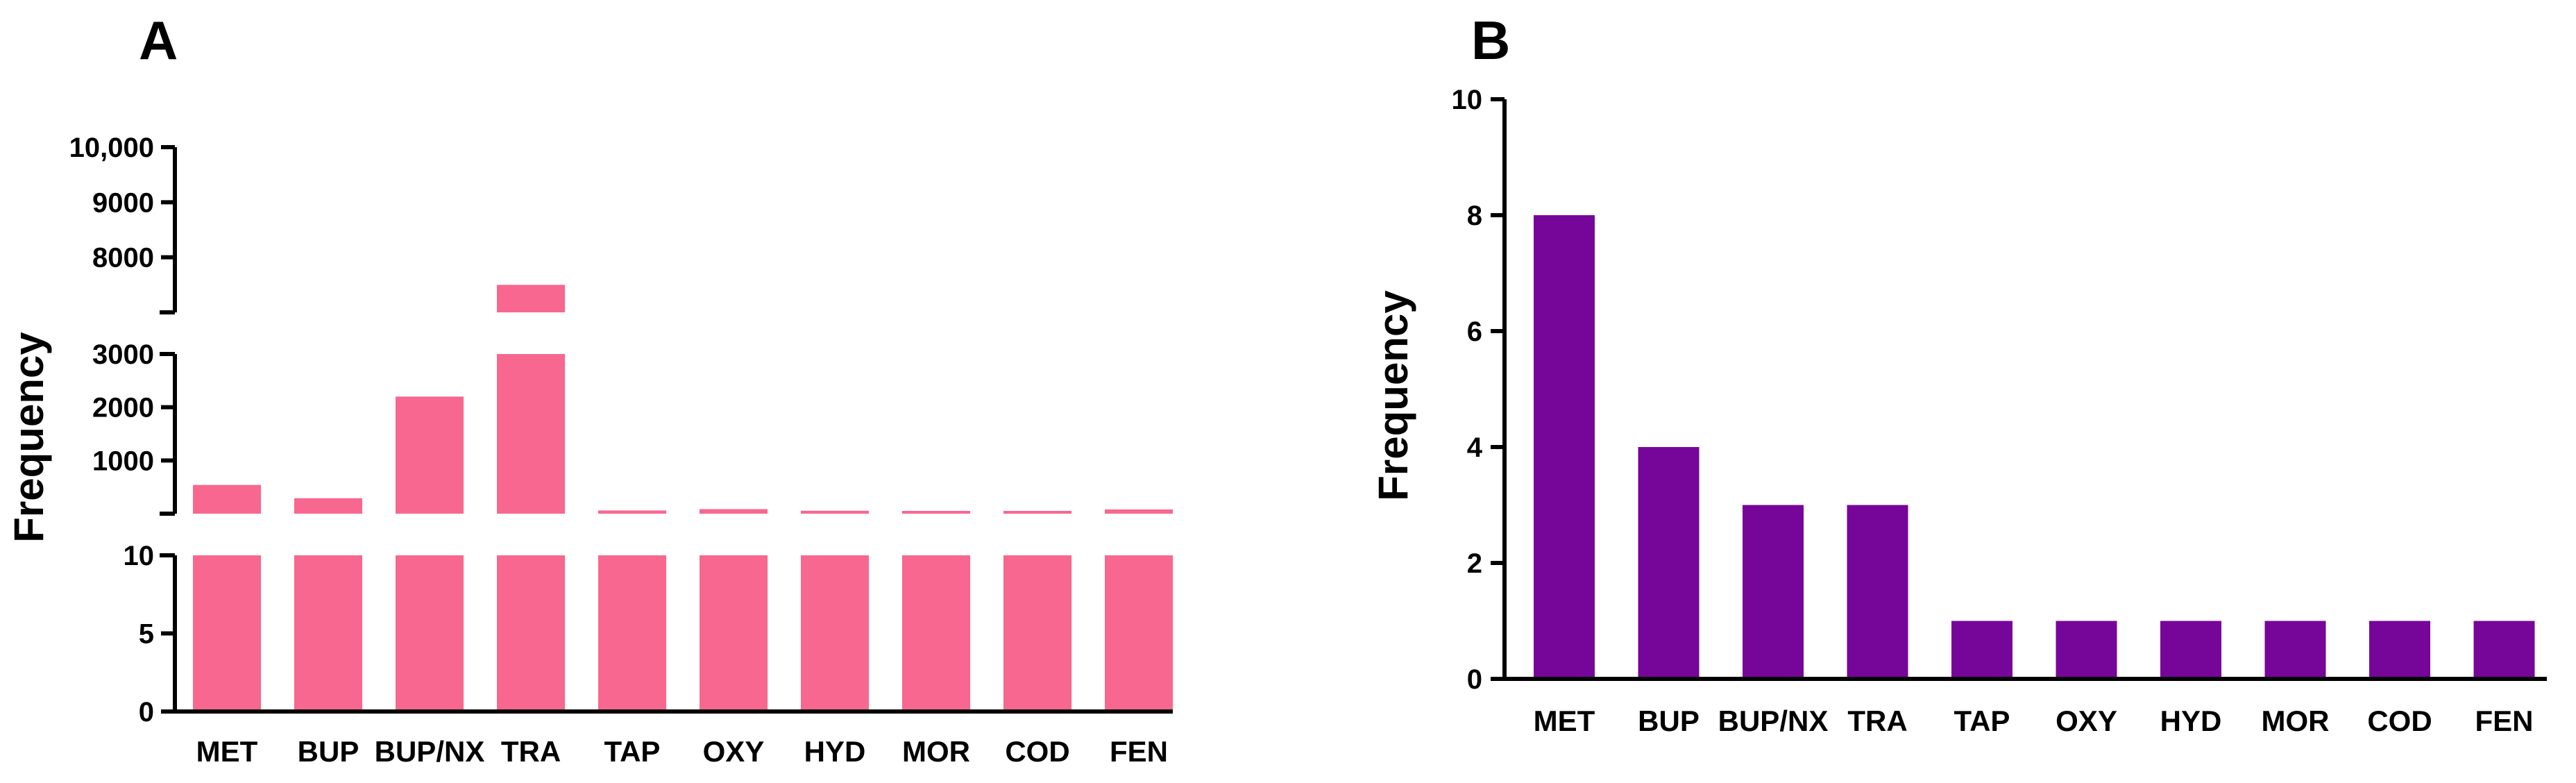 This screenshot has width=2576, height=783. What do you see at coordinates (123, 461) in the screenshot?
I see `panel-a-y-tick-label: 1000` at bounding box center [123, 461].